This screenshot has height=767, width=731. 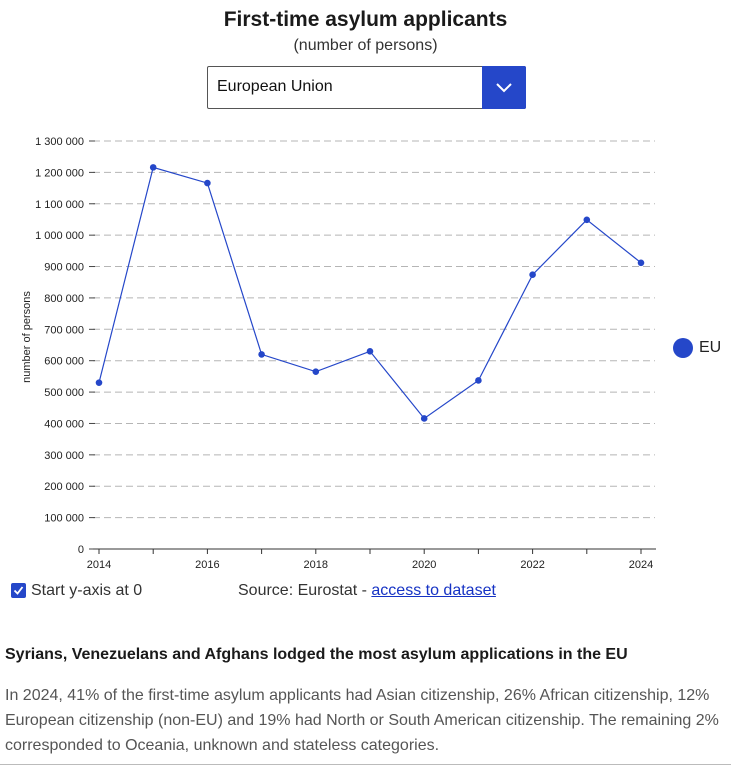 I want to click on x-tick-label: 2014, so click(x=99, y=565).